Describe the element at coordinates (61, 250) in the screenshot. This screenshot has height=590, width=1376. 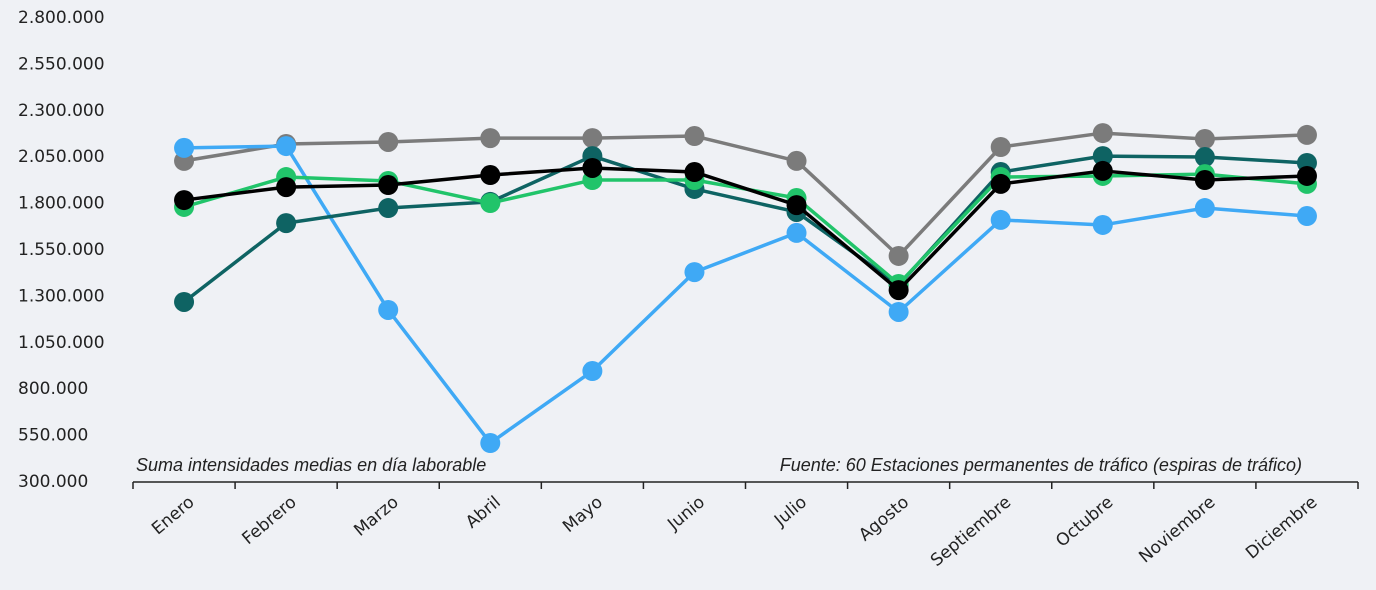
I see `y-tick-label: 1.550.000` at that location.